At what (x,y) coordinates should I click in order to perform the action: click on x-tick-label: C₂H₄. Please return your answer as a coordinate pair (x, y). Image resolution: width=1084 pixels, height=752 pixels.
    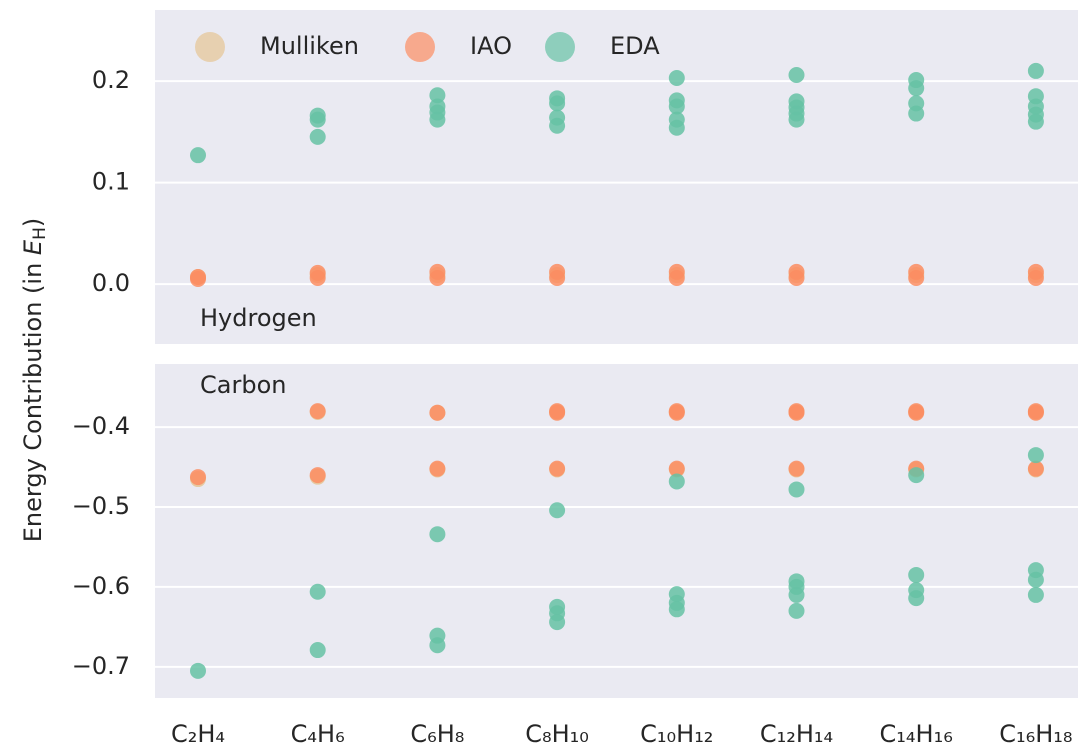
    Looking at the image, I should click on (198, 734).